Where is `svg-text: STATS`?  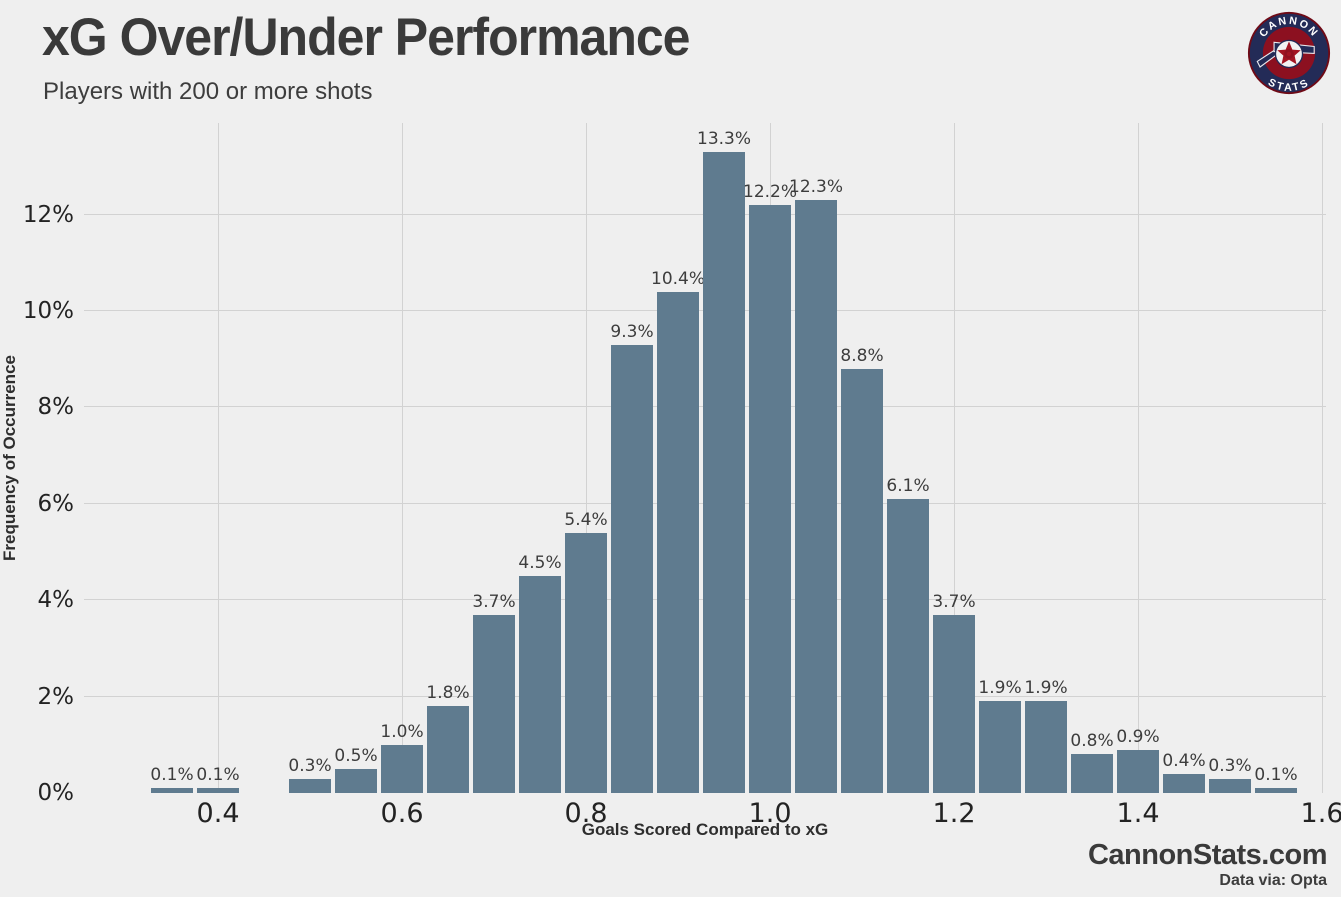 svg-text: STATS is located at coordinates (1289, 84).